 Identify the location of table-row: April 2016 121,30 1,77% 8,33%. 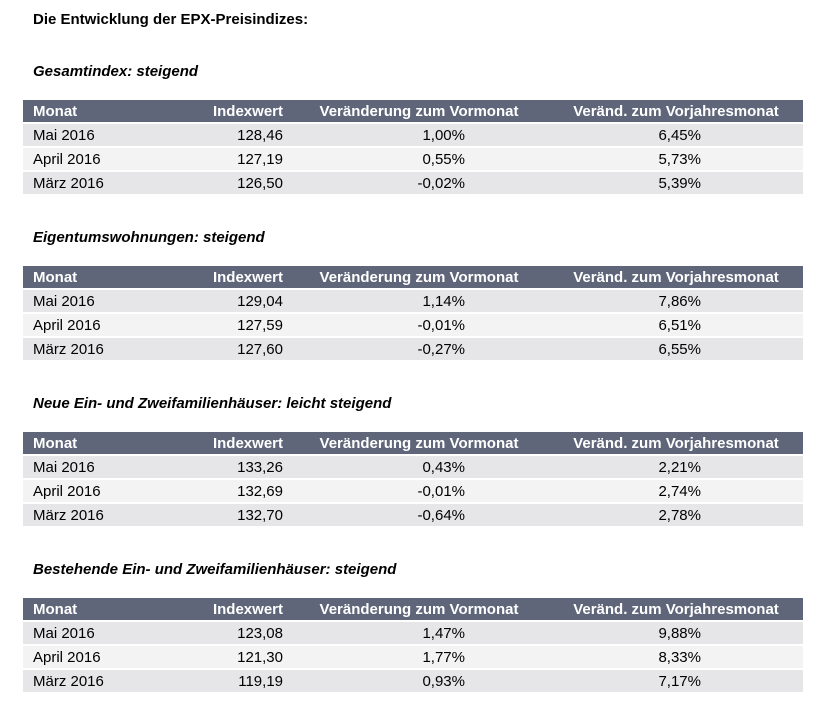
(413, 656).